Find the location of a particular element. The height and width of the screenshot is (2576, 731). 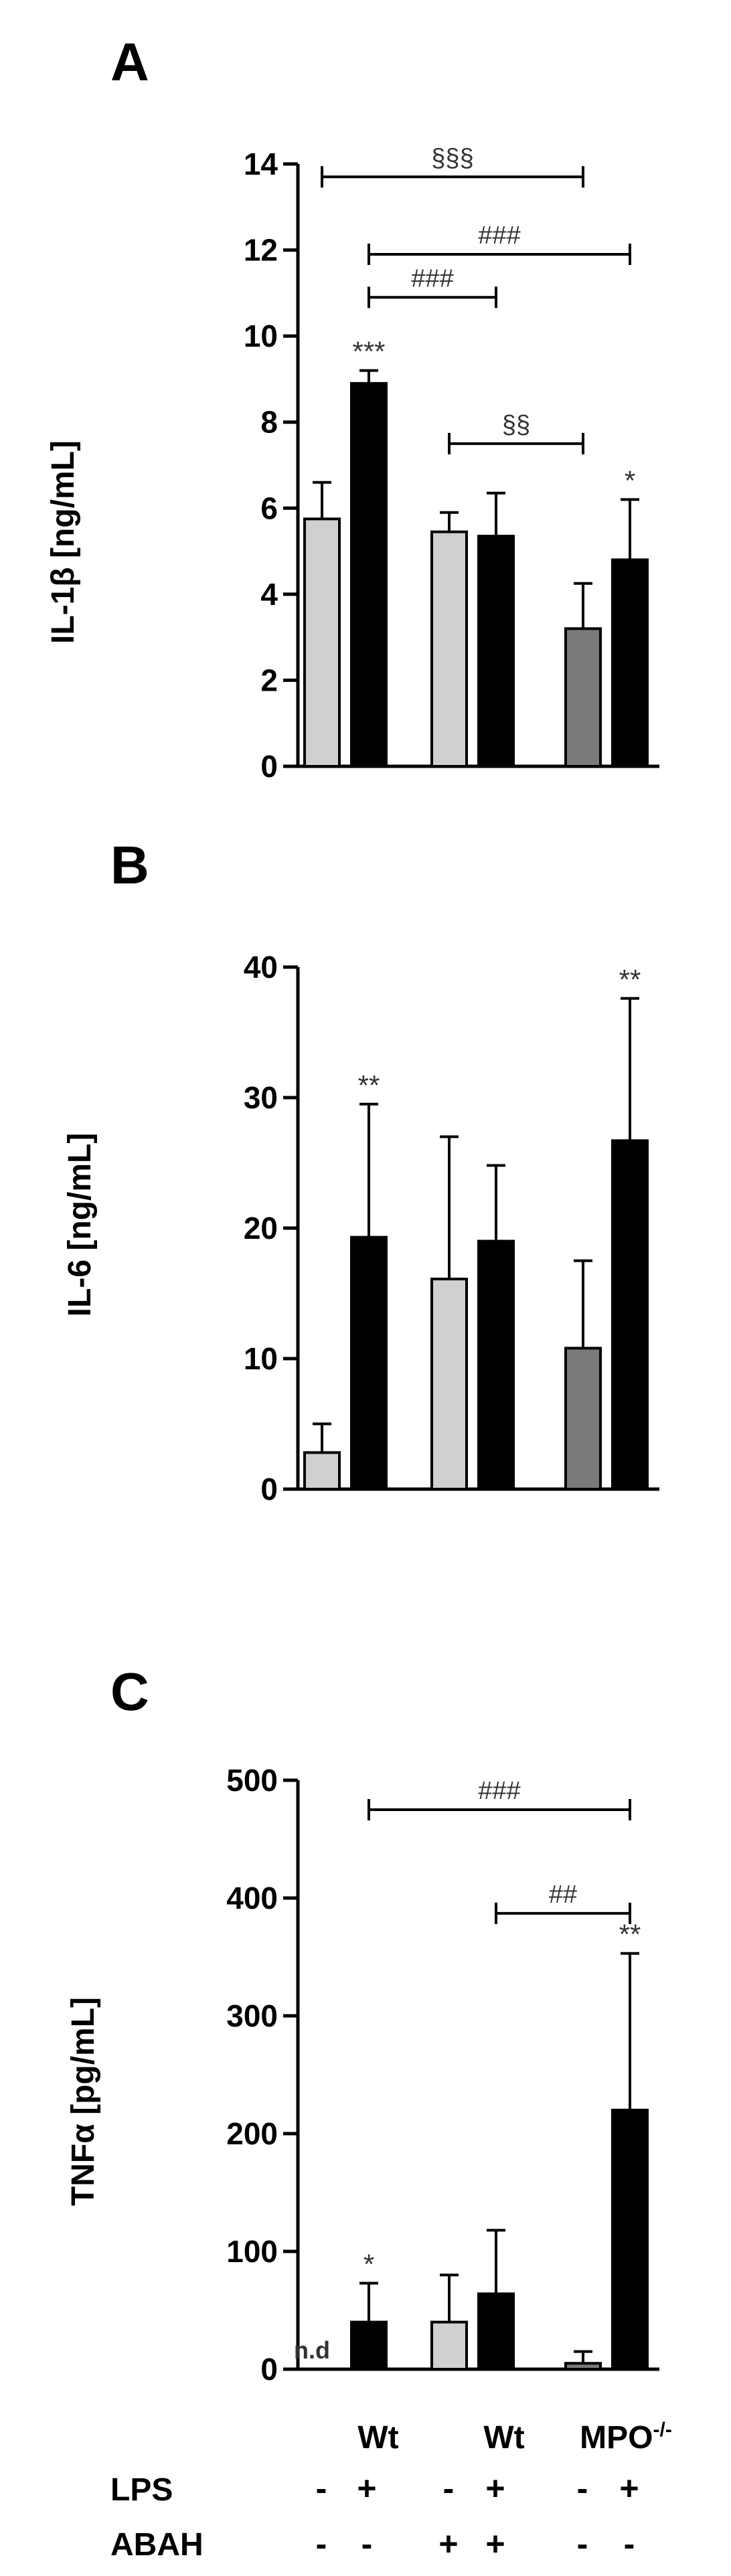

panel-b-ytick-label: 30 is located at coordinates (261, 1097).